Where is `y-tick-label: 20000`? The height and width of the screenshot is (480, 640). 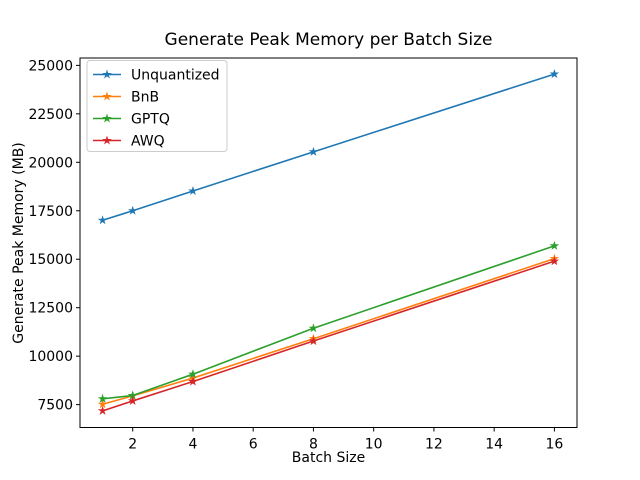 y-tick-label: 20000 is located at coordinates (50, 163).